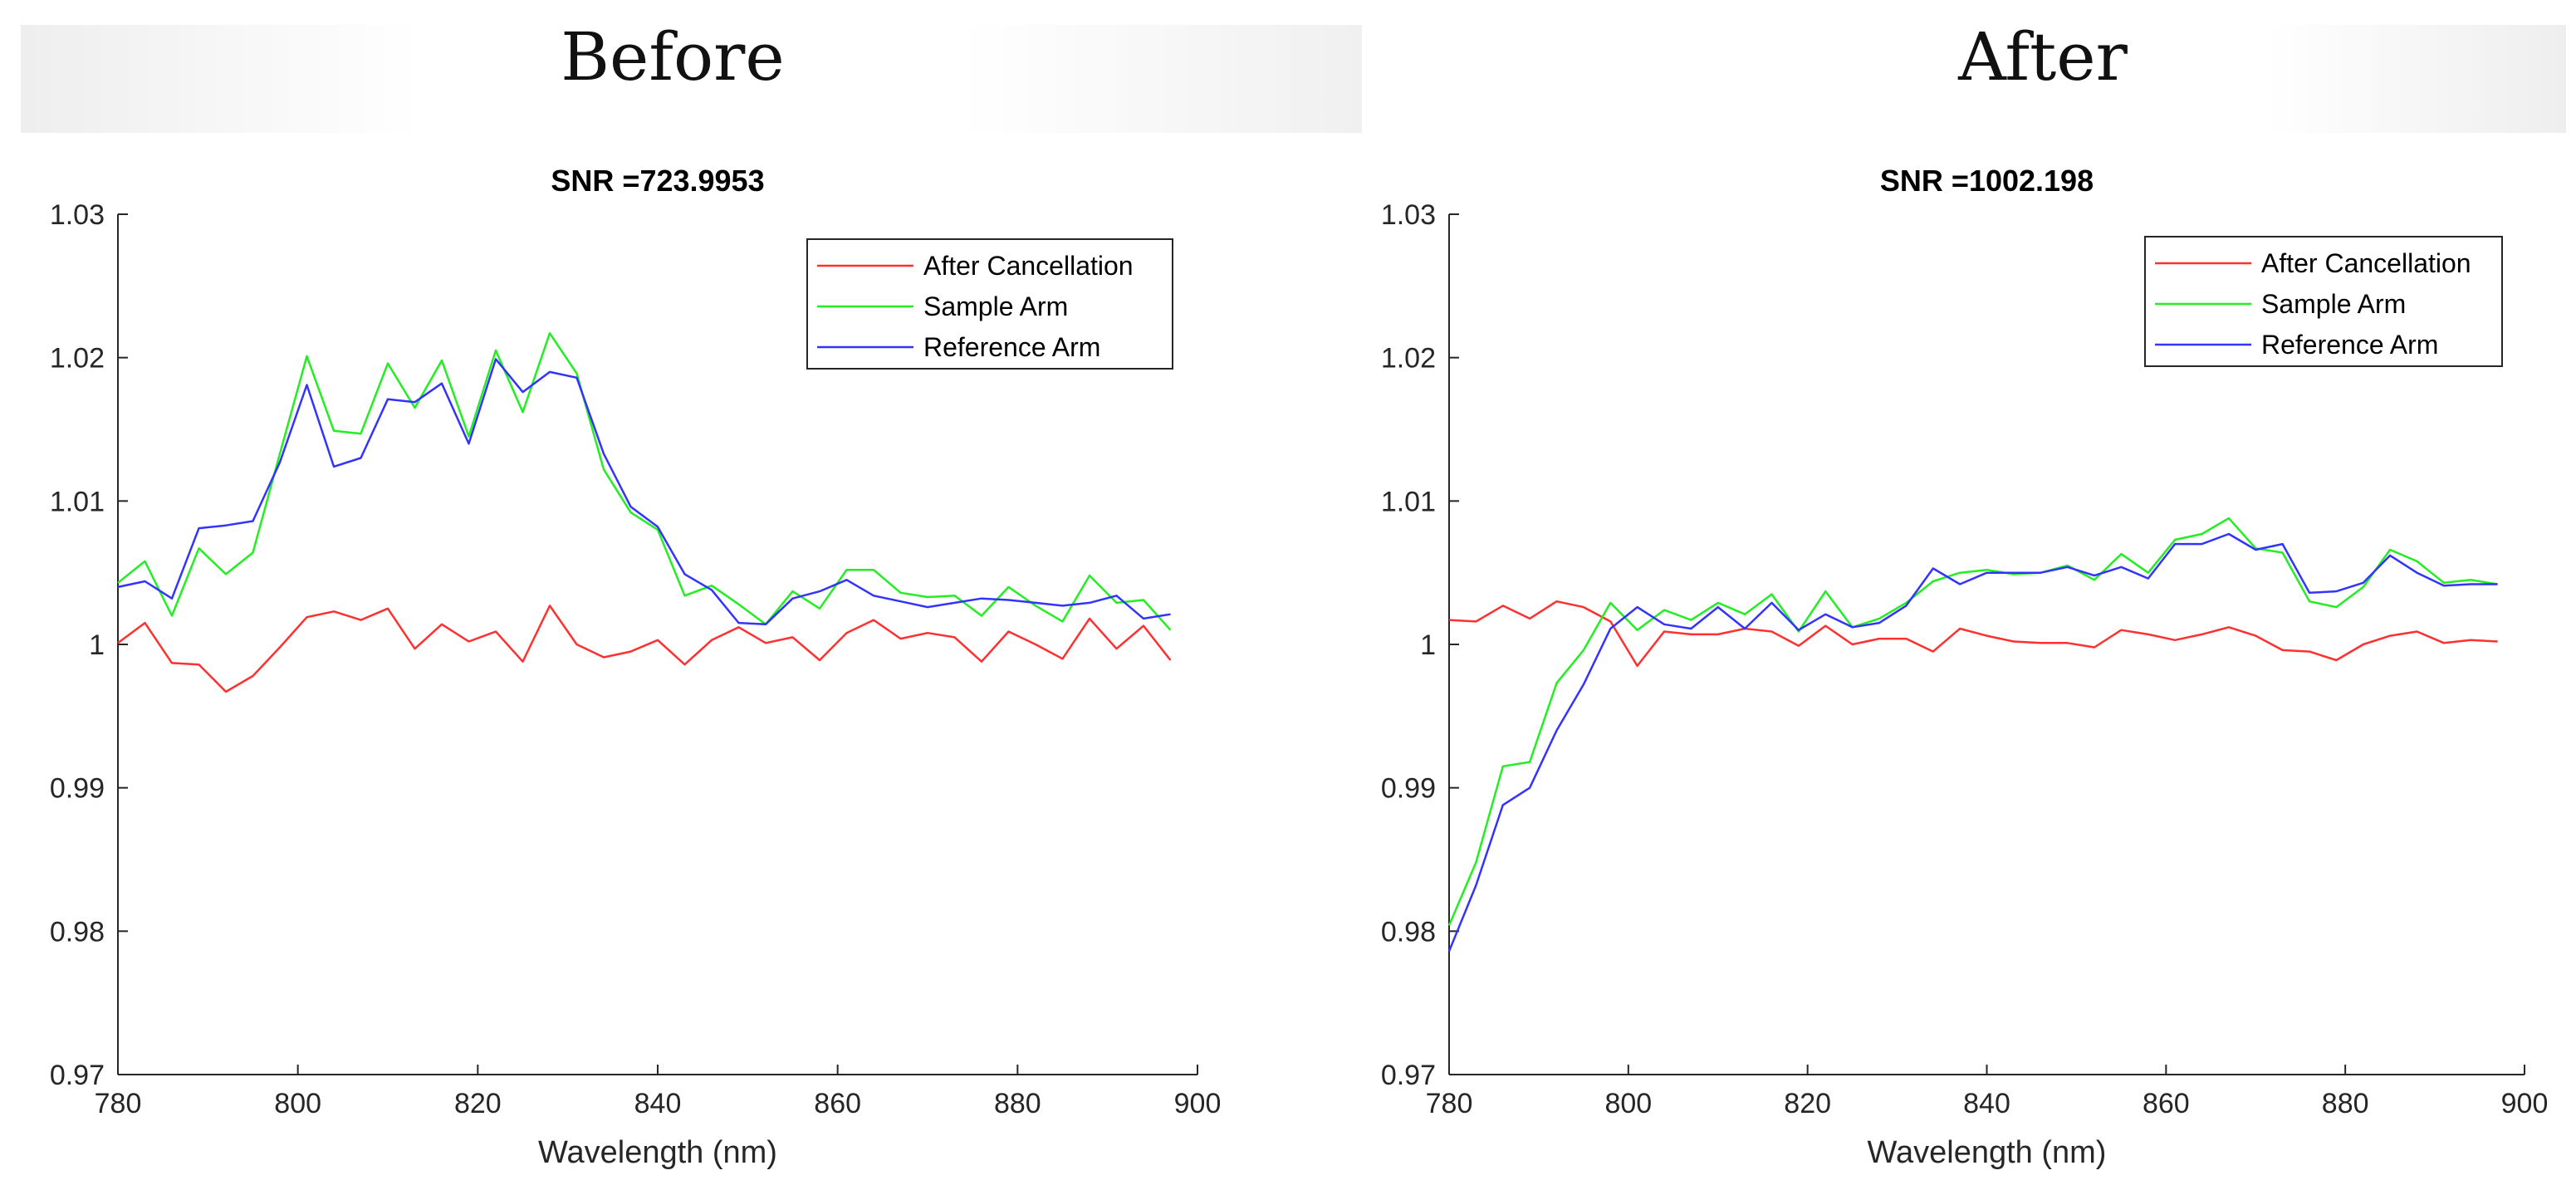 The height and width of the screenshot is (1190, 2576). I want to click on chart-title: SNR =723.9953, so click(657, 181).